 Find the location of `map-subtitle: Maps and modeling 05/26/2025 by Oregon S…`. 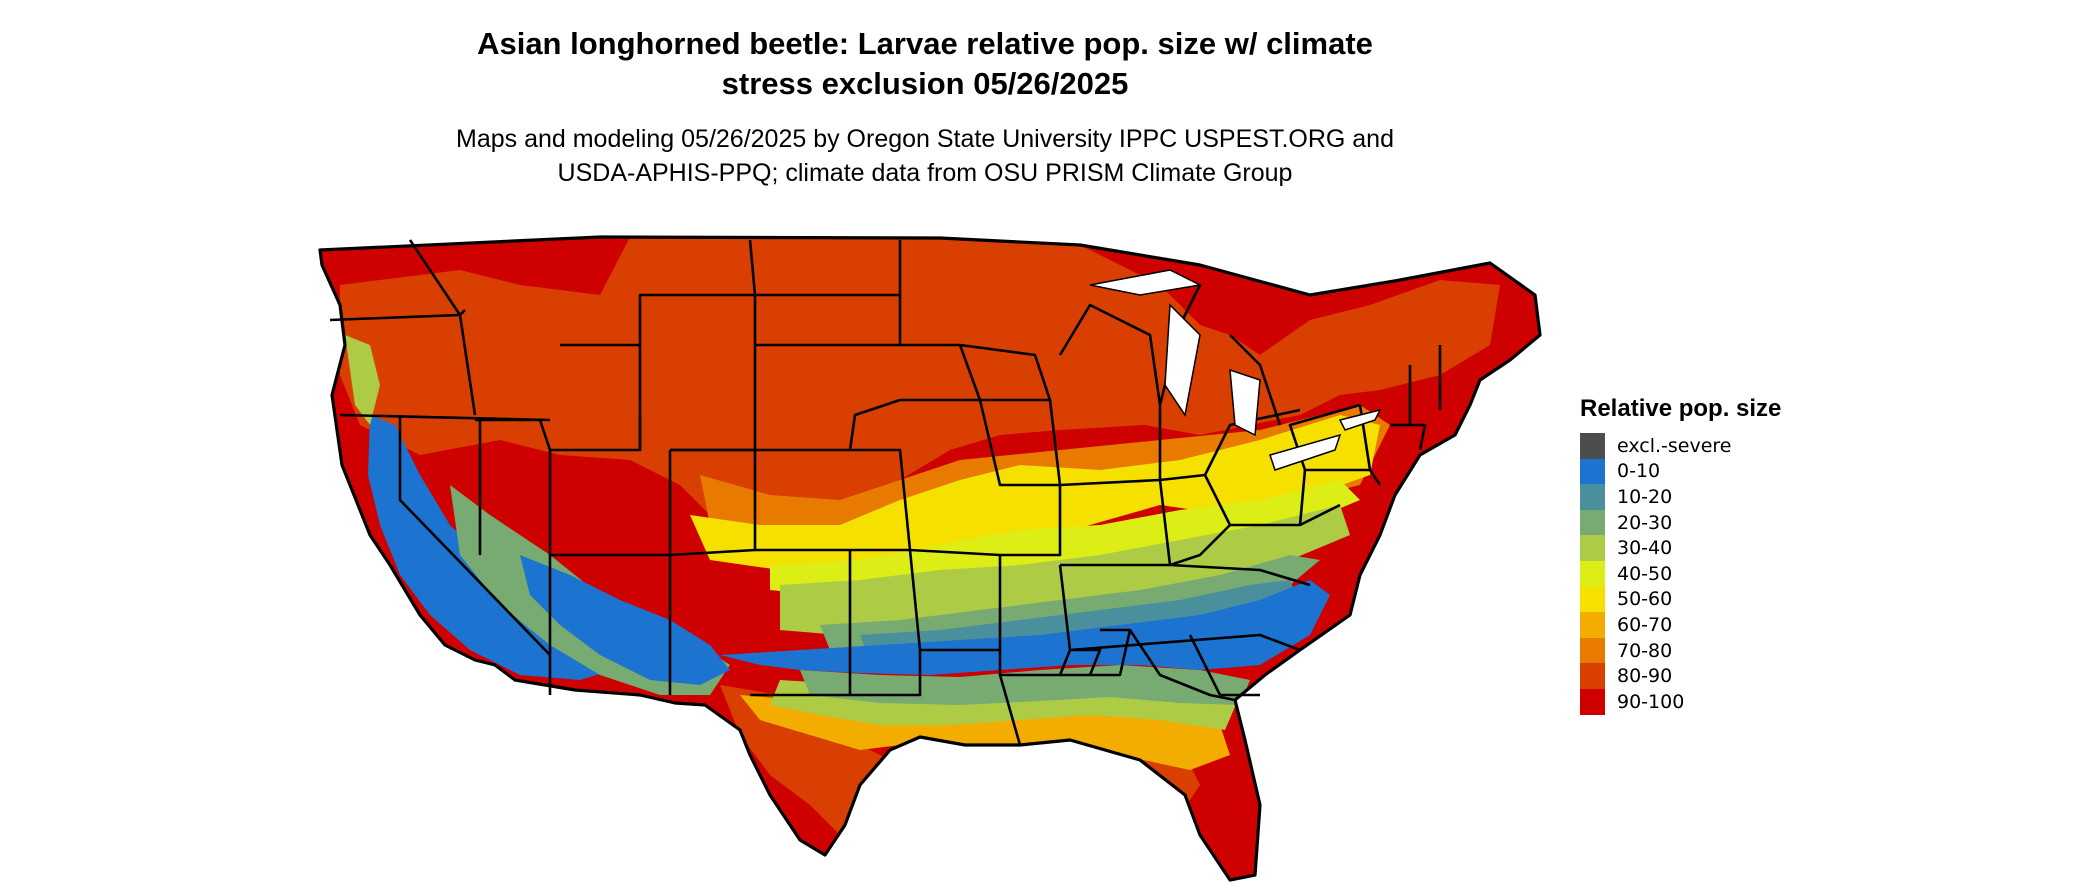

map-subtitle: Maps and modeling 05/26/2025 by Oregon S… is located at coordinates (925, 156).